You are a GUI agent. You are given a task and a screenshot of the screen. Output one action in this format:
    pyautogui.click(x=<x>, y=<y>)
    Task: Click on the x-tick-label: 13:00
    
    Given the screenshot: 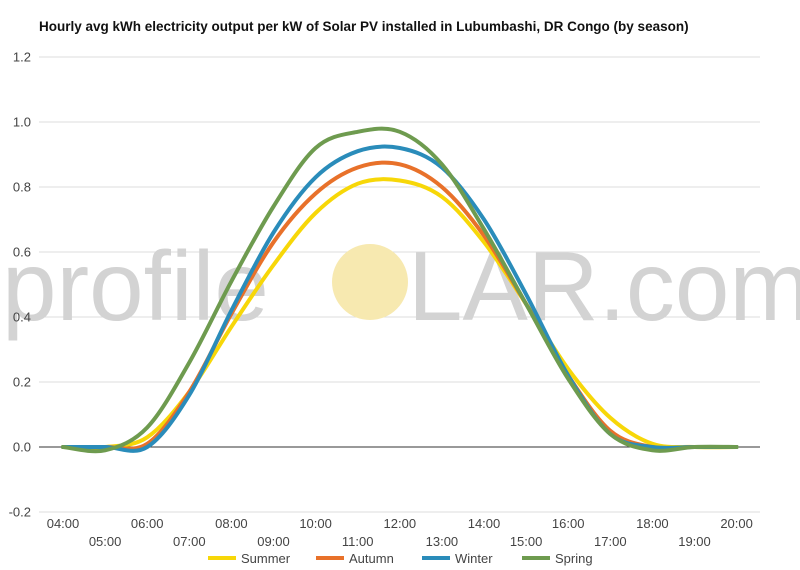 What is the action you would take?
    pyautogui.click(x=442, y=541)
    